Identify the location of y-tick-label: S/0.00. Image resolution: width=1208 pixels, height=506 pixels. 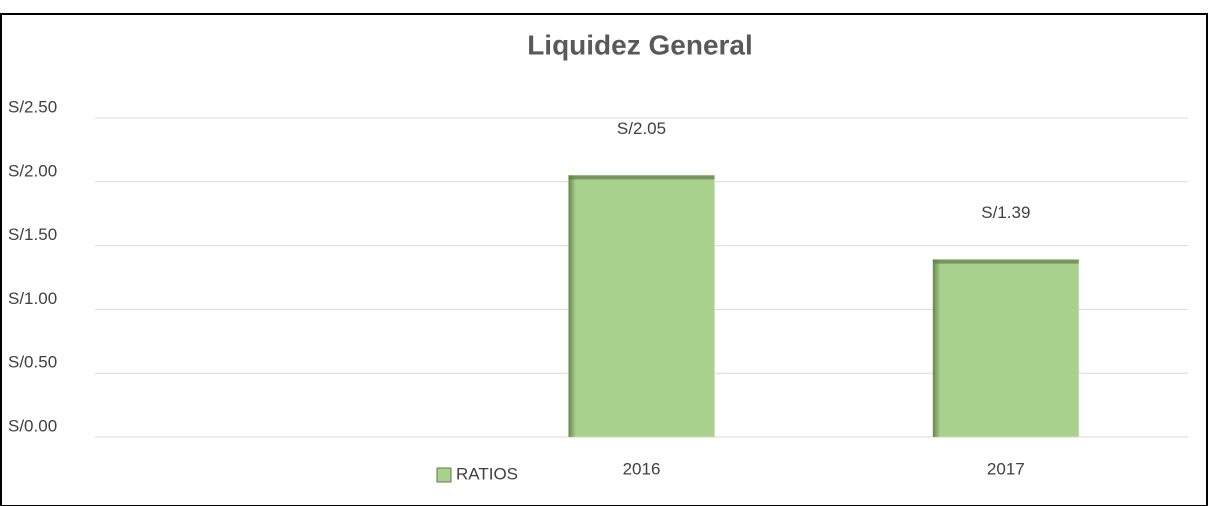
(32, 425).